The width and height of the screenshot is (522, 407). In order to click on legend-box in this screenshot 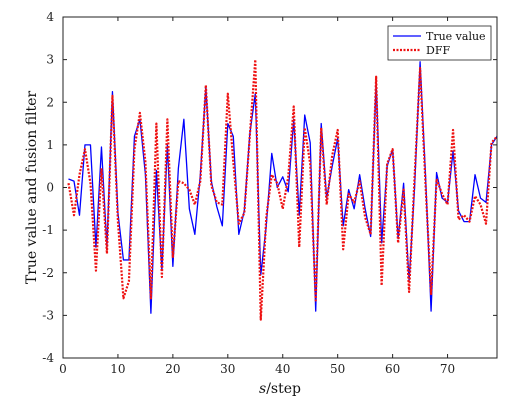, I will do `click(439, 43)`.